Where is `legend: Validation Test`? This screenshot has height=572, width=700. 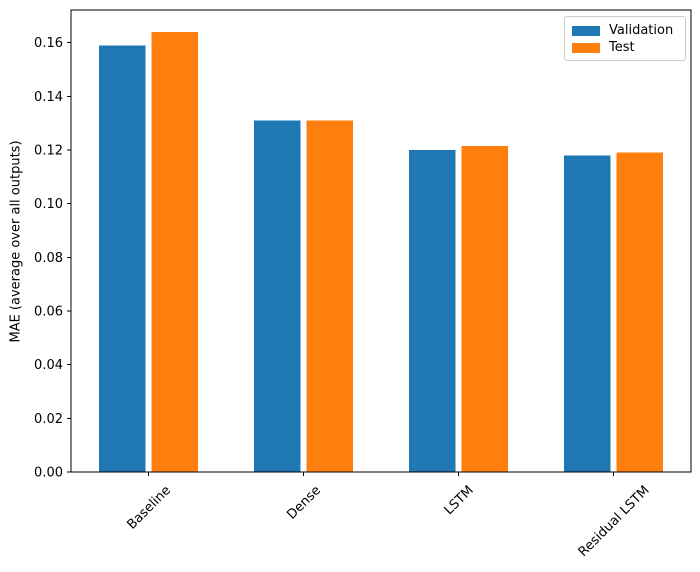 legend: Validation Test is located at coordinates (625, 38).